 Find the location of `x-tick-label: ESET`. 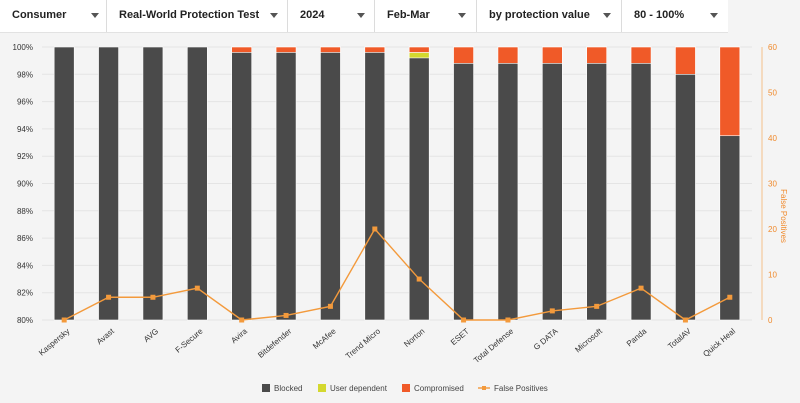

x-tick-label: ESET is located at coordinates (460, 337).